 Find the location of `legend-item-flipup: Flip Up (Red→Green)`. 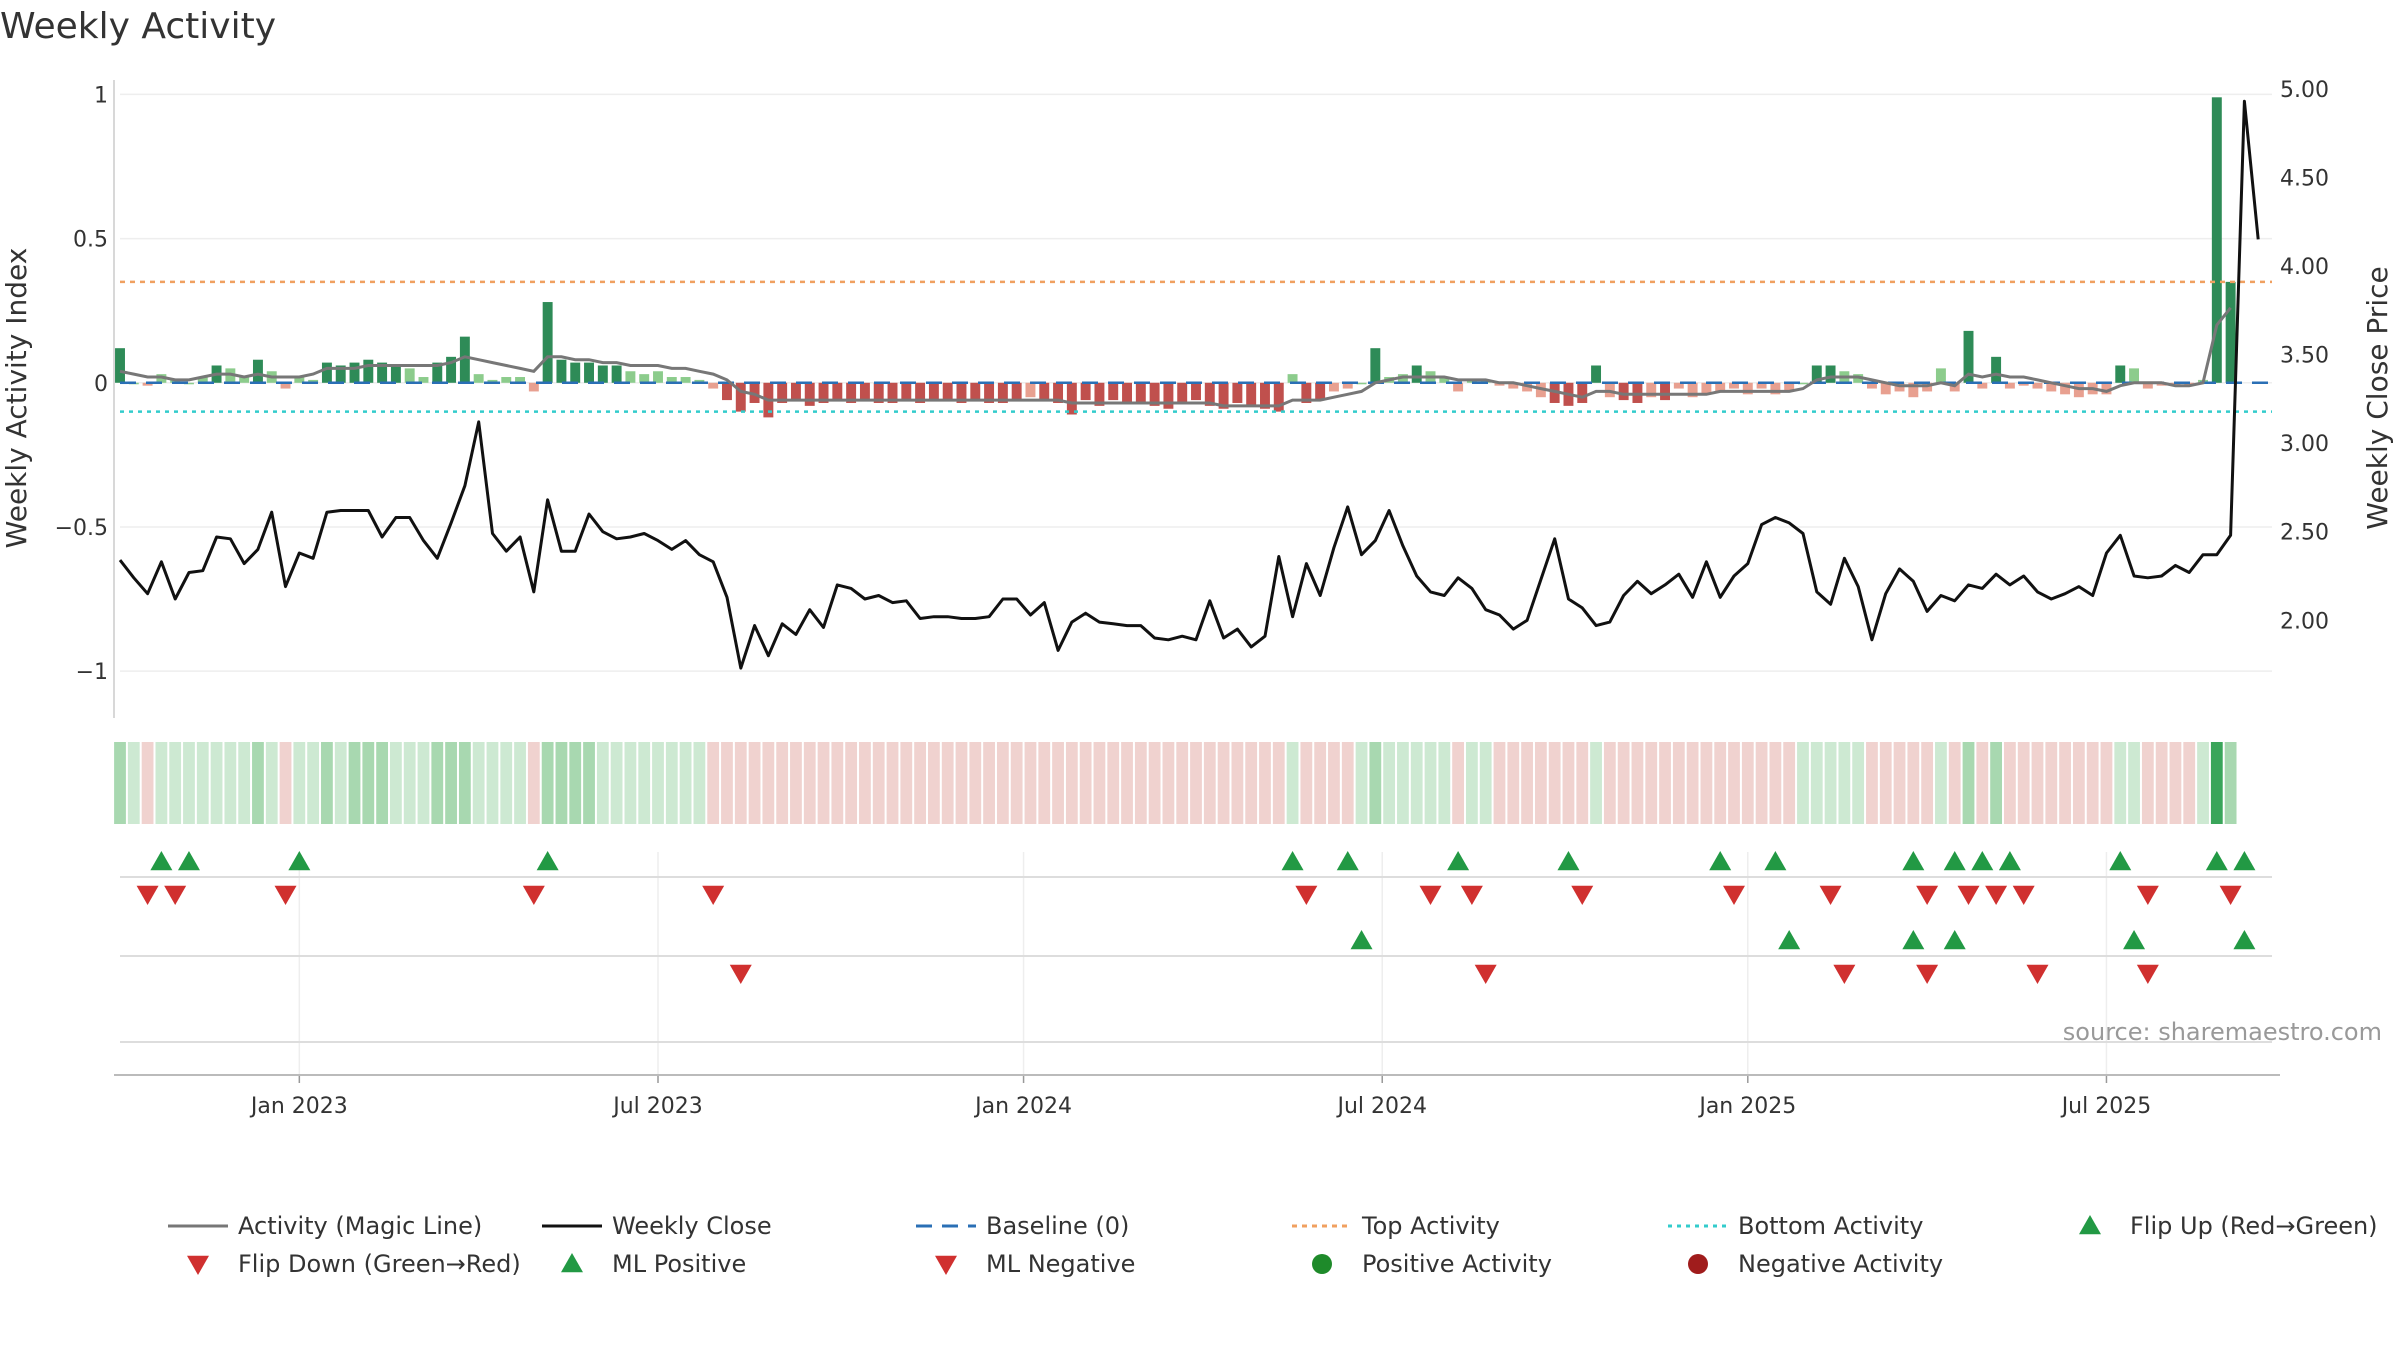

legend-item-flipup: Flip Up (Red→Green) is located at coordinates (2228, 1226).